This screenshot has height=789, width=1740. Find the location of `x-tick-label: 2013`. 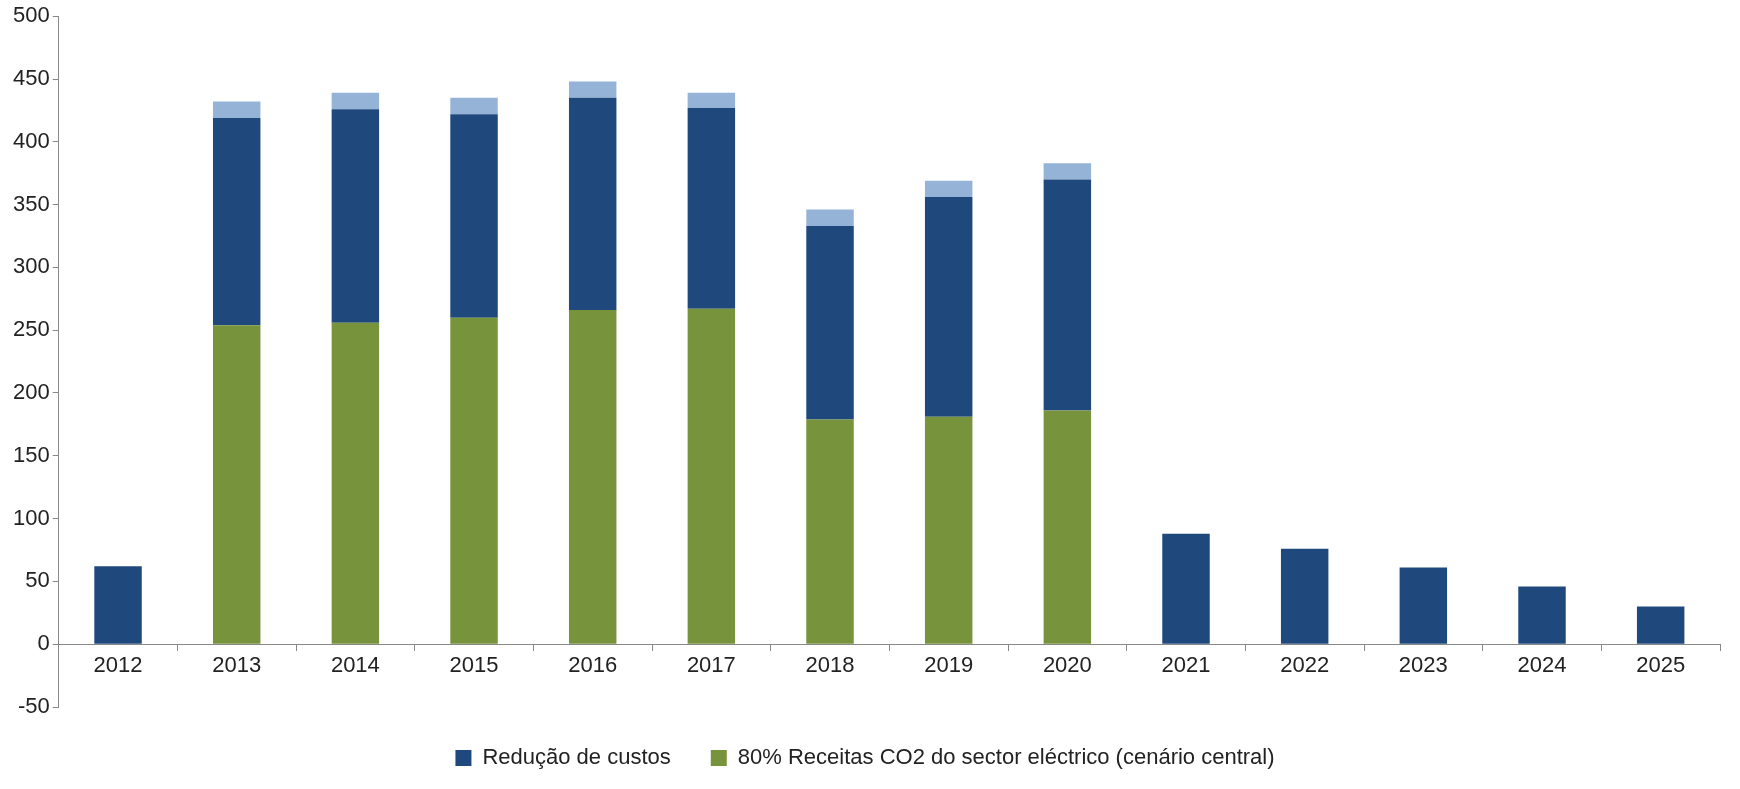

x-tick-label: 2013 is located at coordinates (237, 665).